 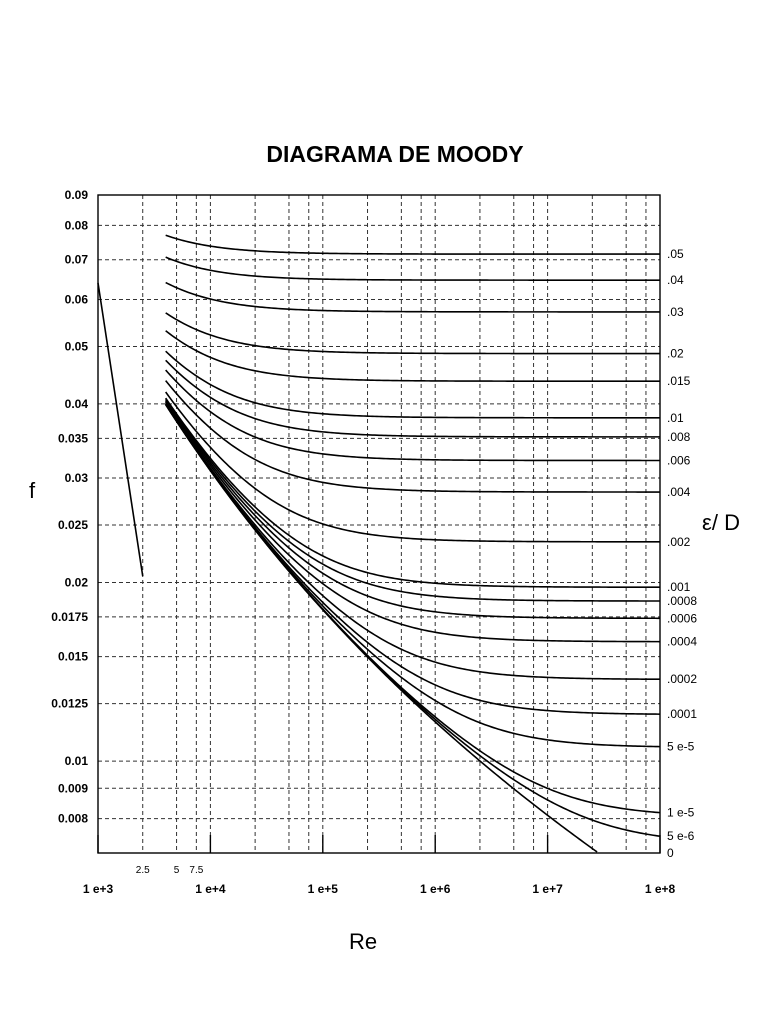 I want to click on y-tick-label: 0.09, so click(x=77, y=195).